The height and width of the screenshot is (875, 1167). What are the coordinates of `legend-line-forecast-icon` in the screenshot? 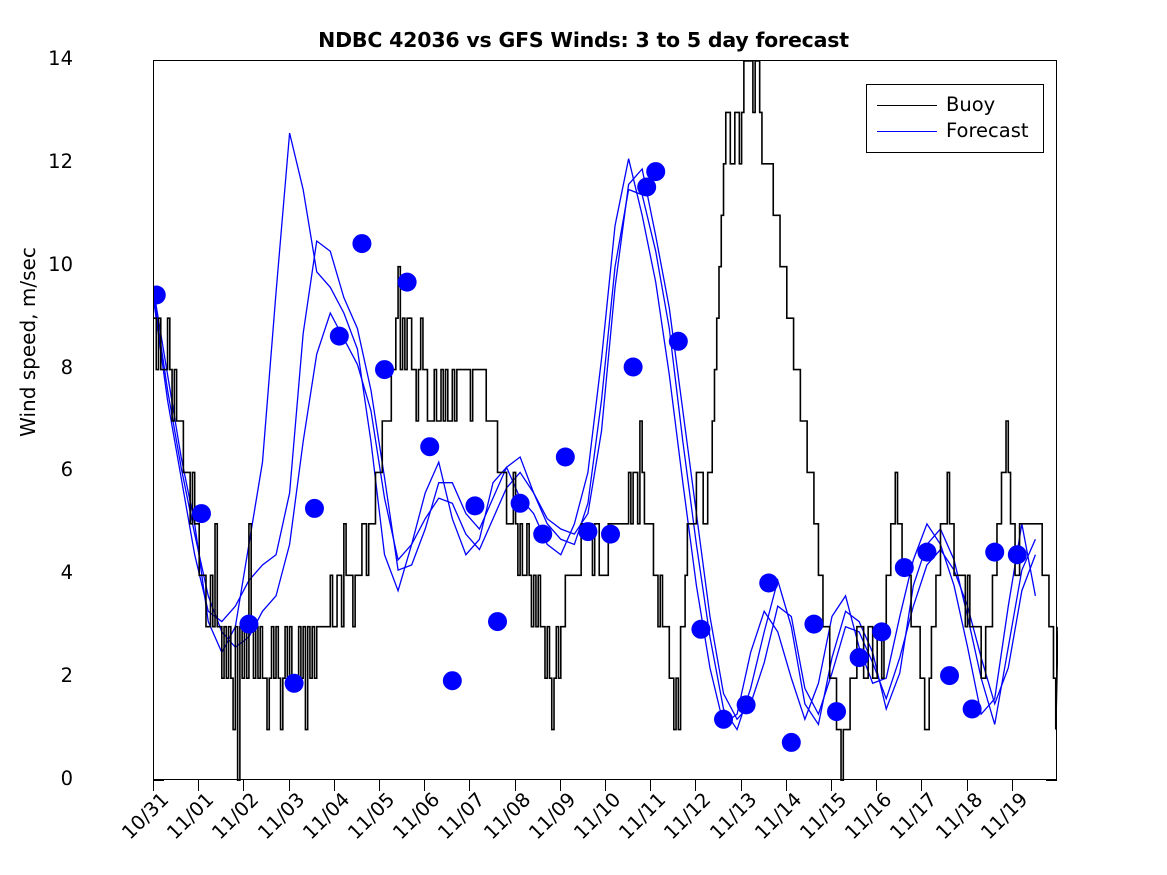 It's located at (907, 131).